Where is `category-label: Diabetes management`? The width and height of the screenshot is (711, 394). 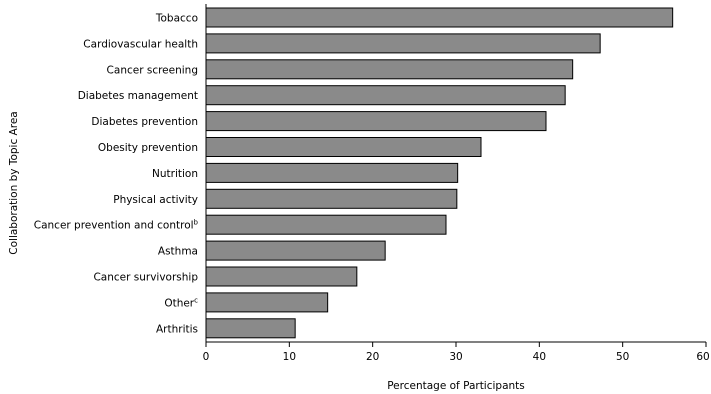
category-label: Diabetes management is located at coordinates (138, 96).